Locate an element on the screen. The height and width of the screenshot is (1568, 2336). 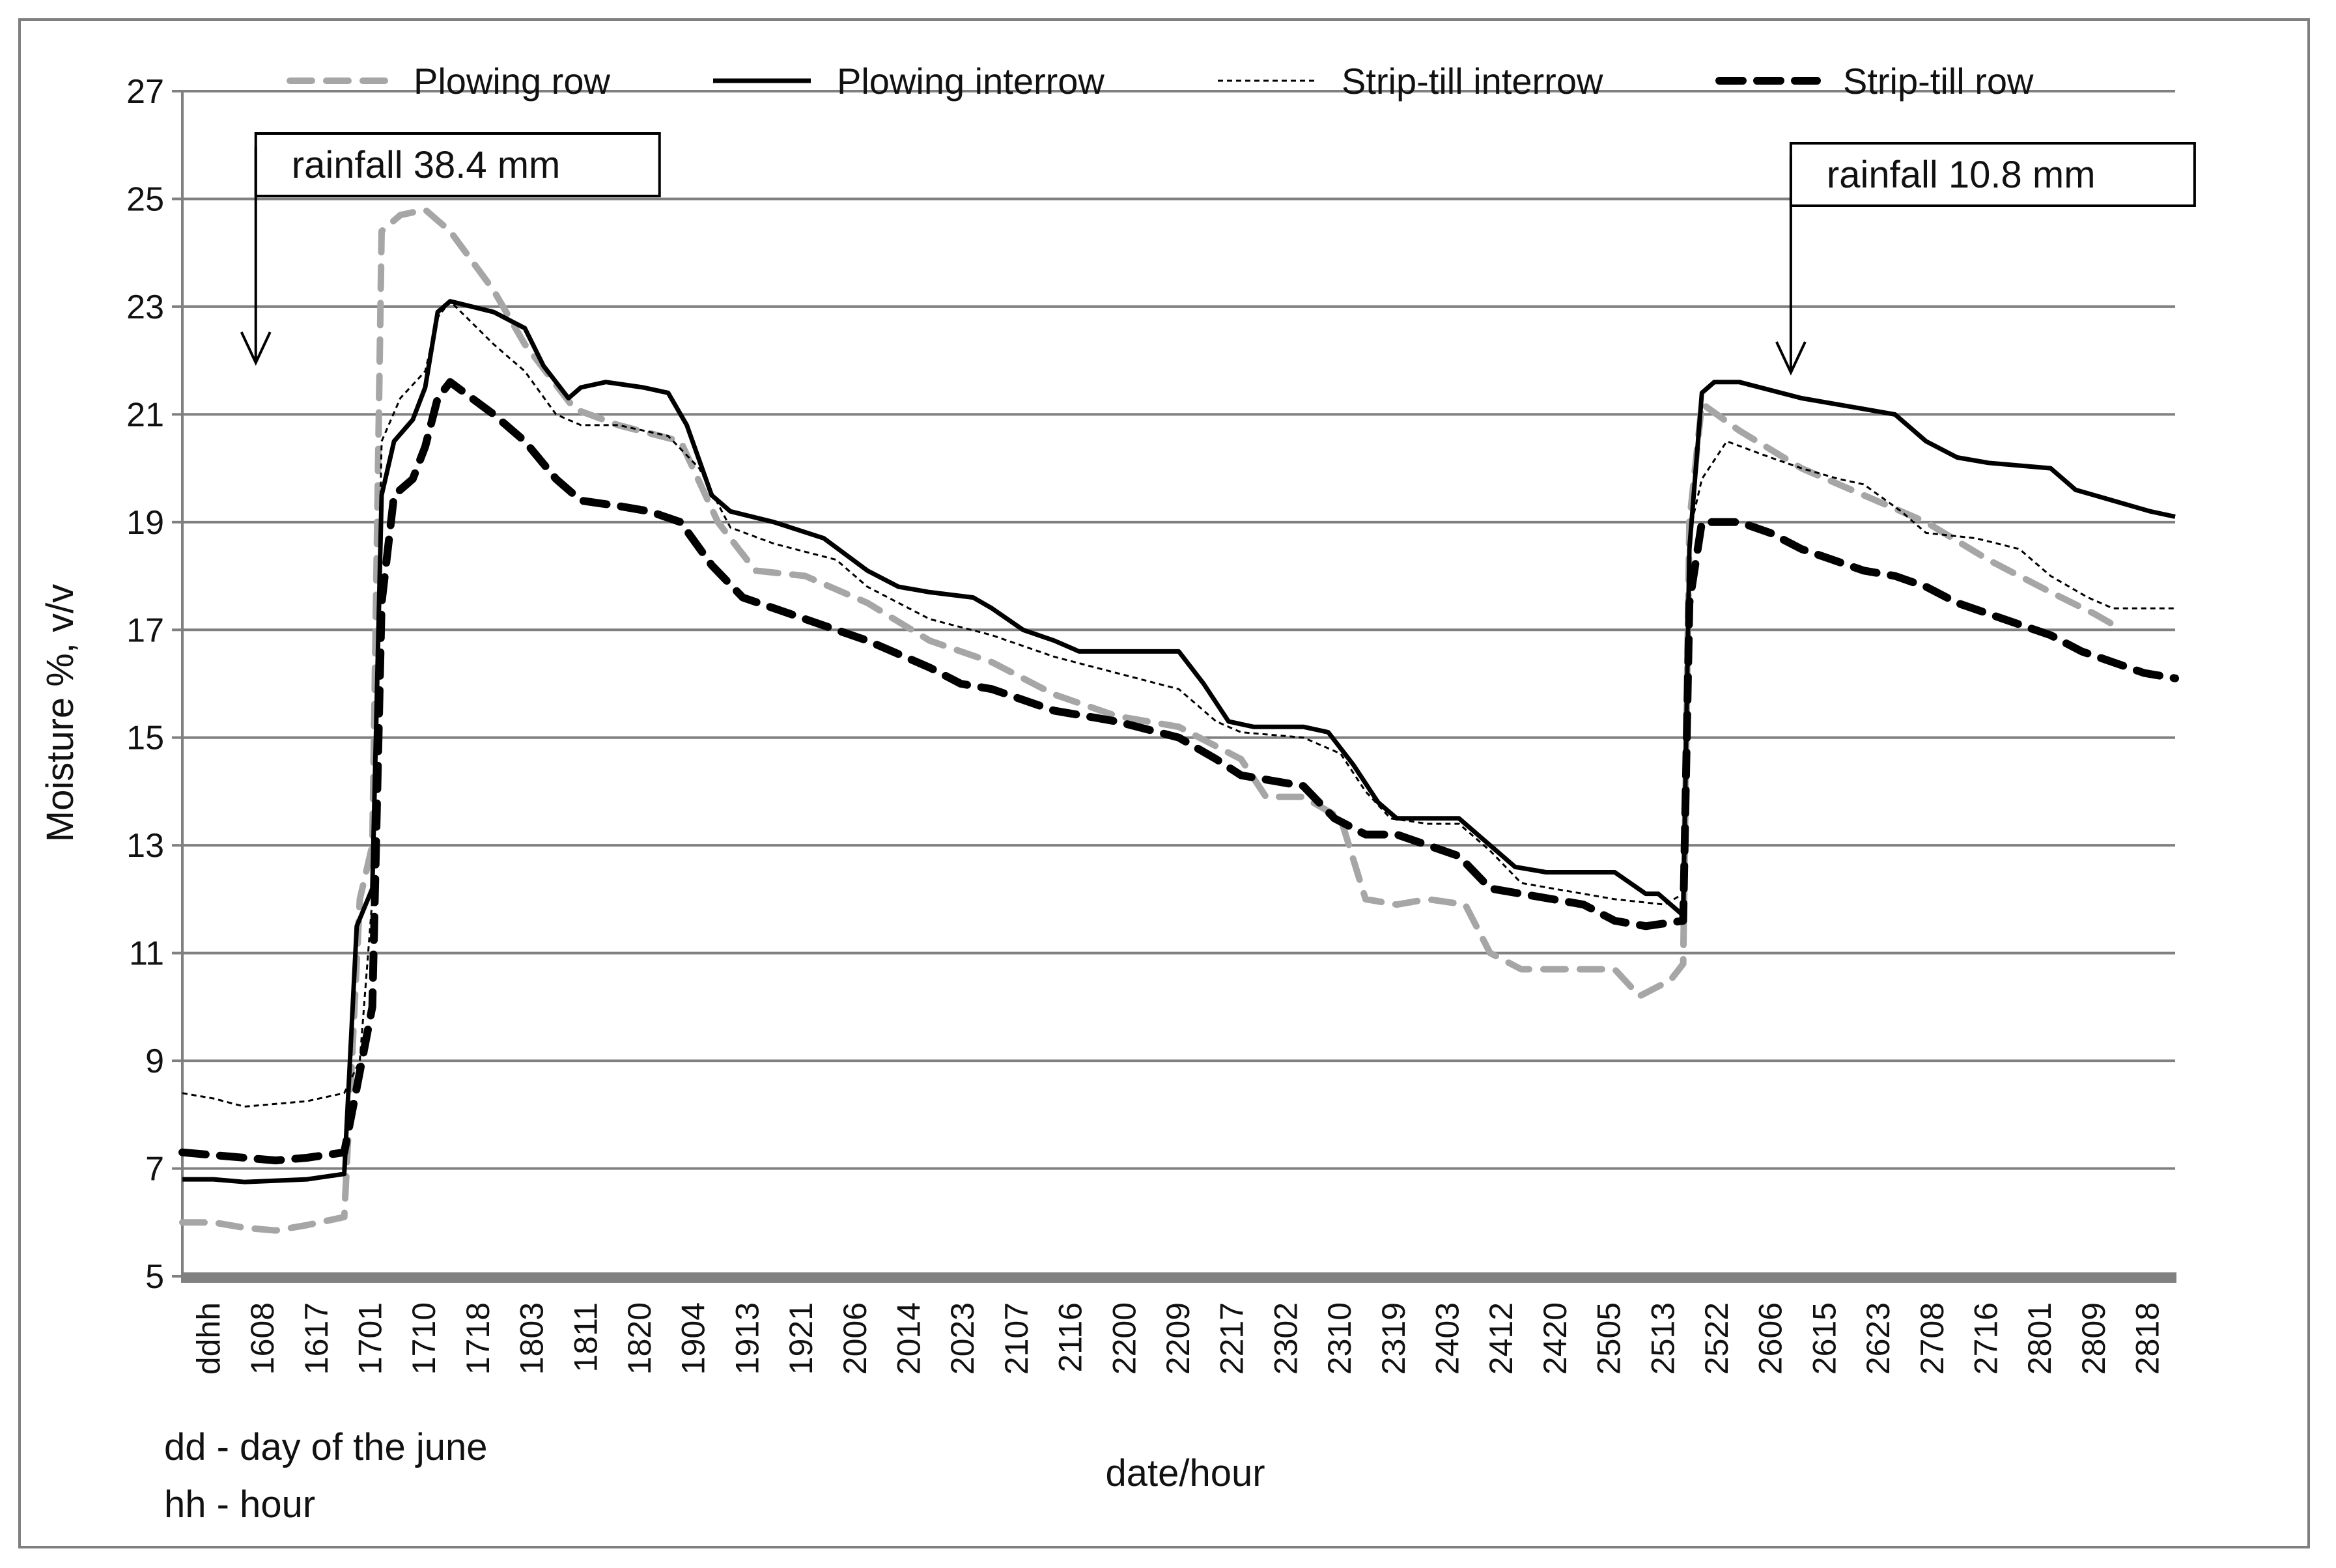
x-tick-label: 1904 is located at coordinates (693, 1339).